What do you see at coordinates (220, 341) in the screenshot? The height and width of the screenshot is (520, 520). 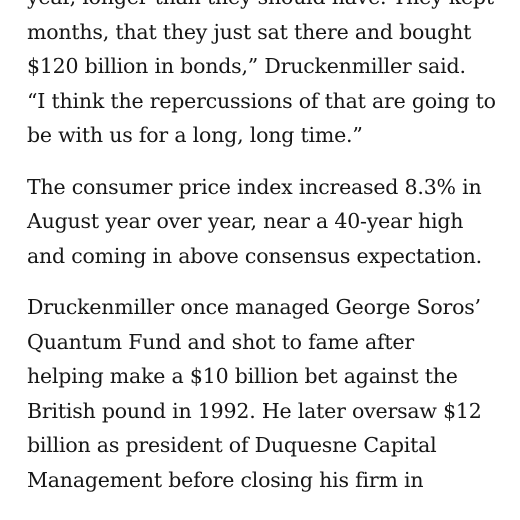 I see `text-line: Quantum Fund and shot to fame after` at bounding box center [220, 341].